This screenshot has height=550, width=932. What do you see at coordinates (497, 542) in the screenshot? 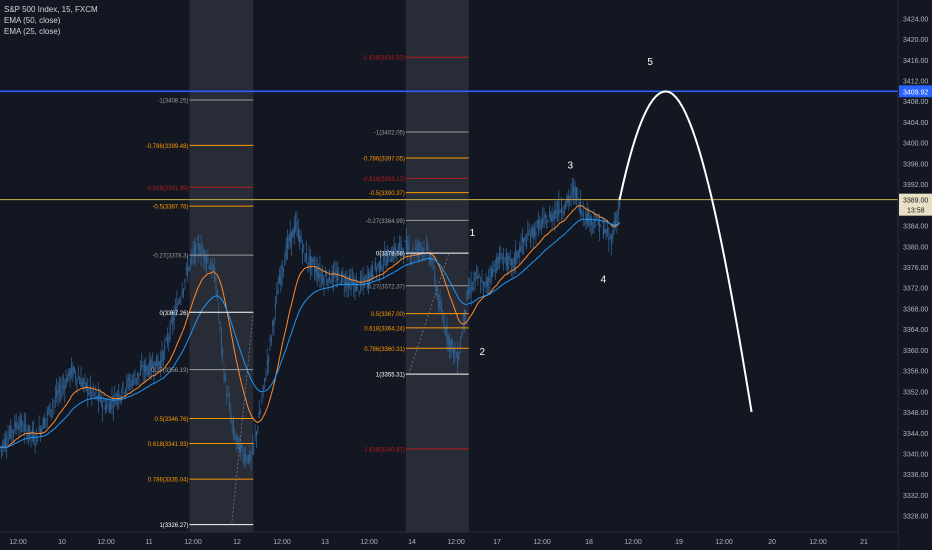
I see `x-tick-label-11: 17` at bounding box center [497, 542].